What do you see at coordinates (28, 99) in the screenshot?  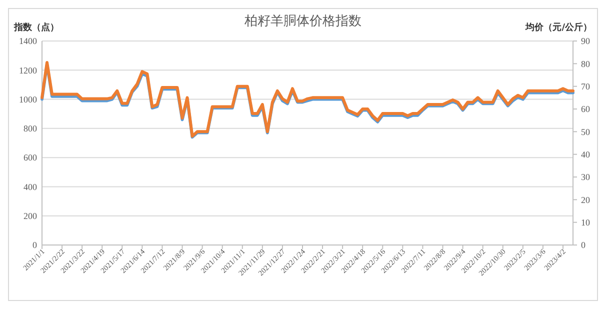 I see `y-tick-label: 1000` at bounding box center [28, 99].